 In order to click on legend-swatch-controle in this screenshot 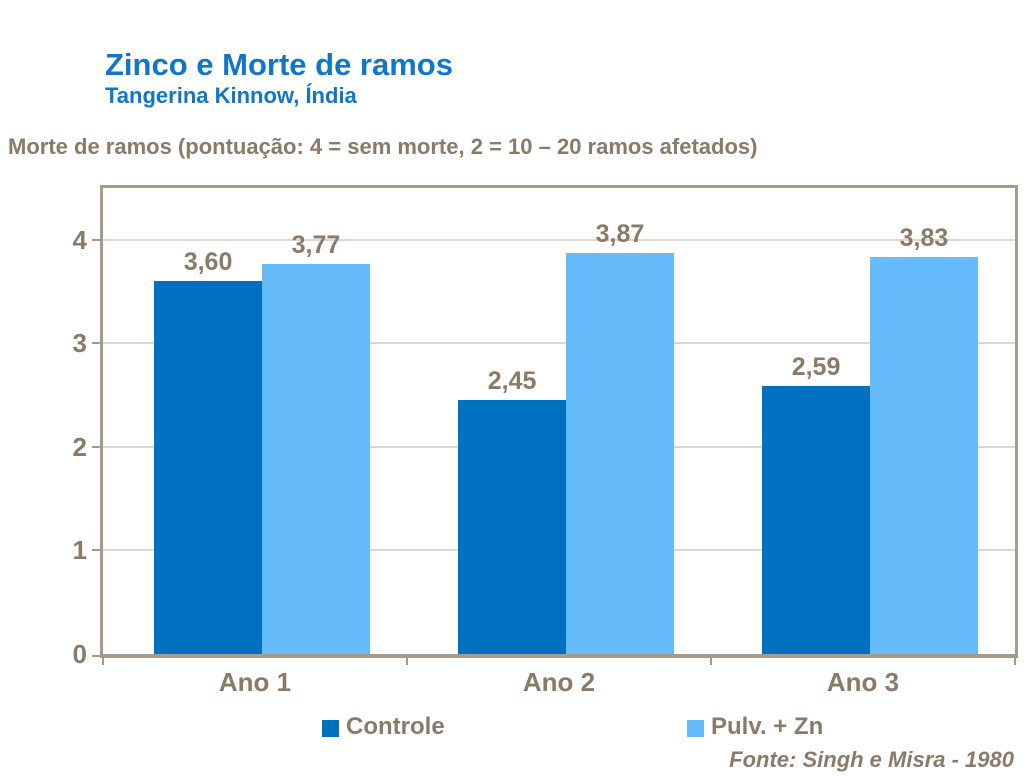, I will do `click(330, 728)`.